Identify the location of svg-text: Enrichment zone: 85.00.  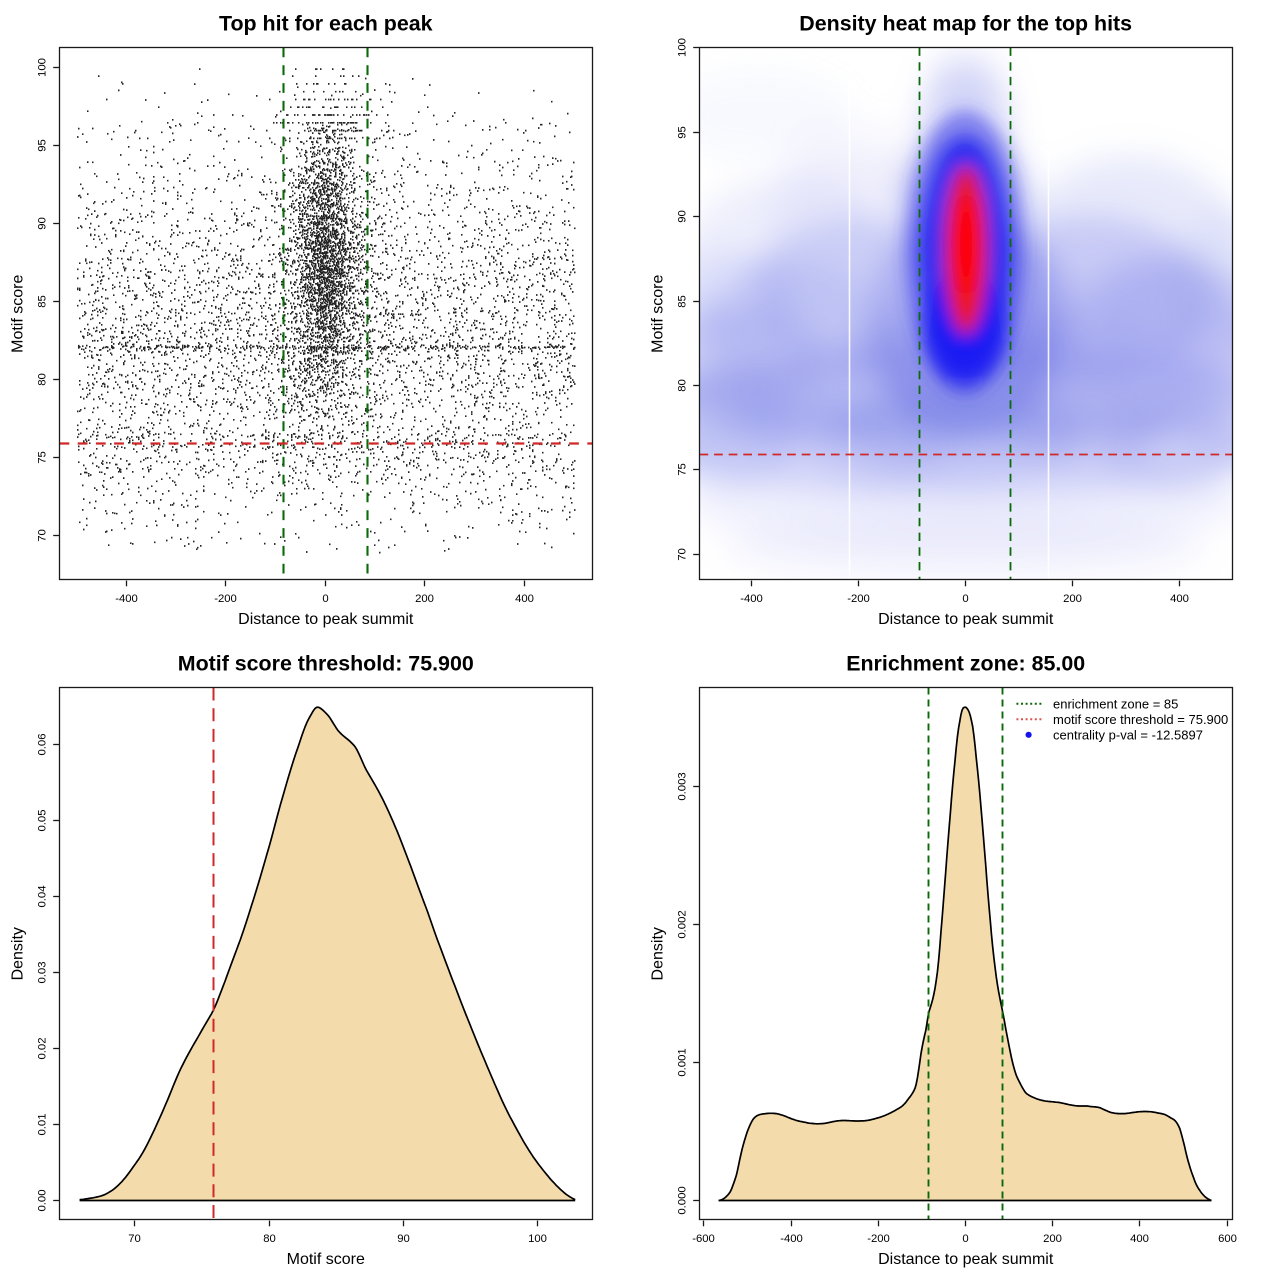
(965, 664).